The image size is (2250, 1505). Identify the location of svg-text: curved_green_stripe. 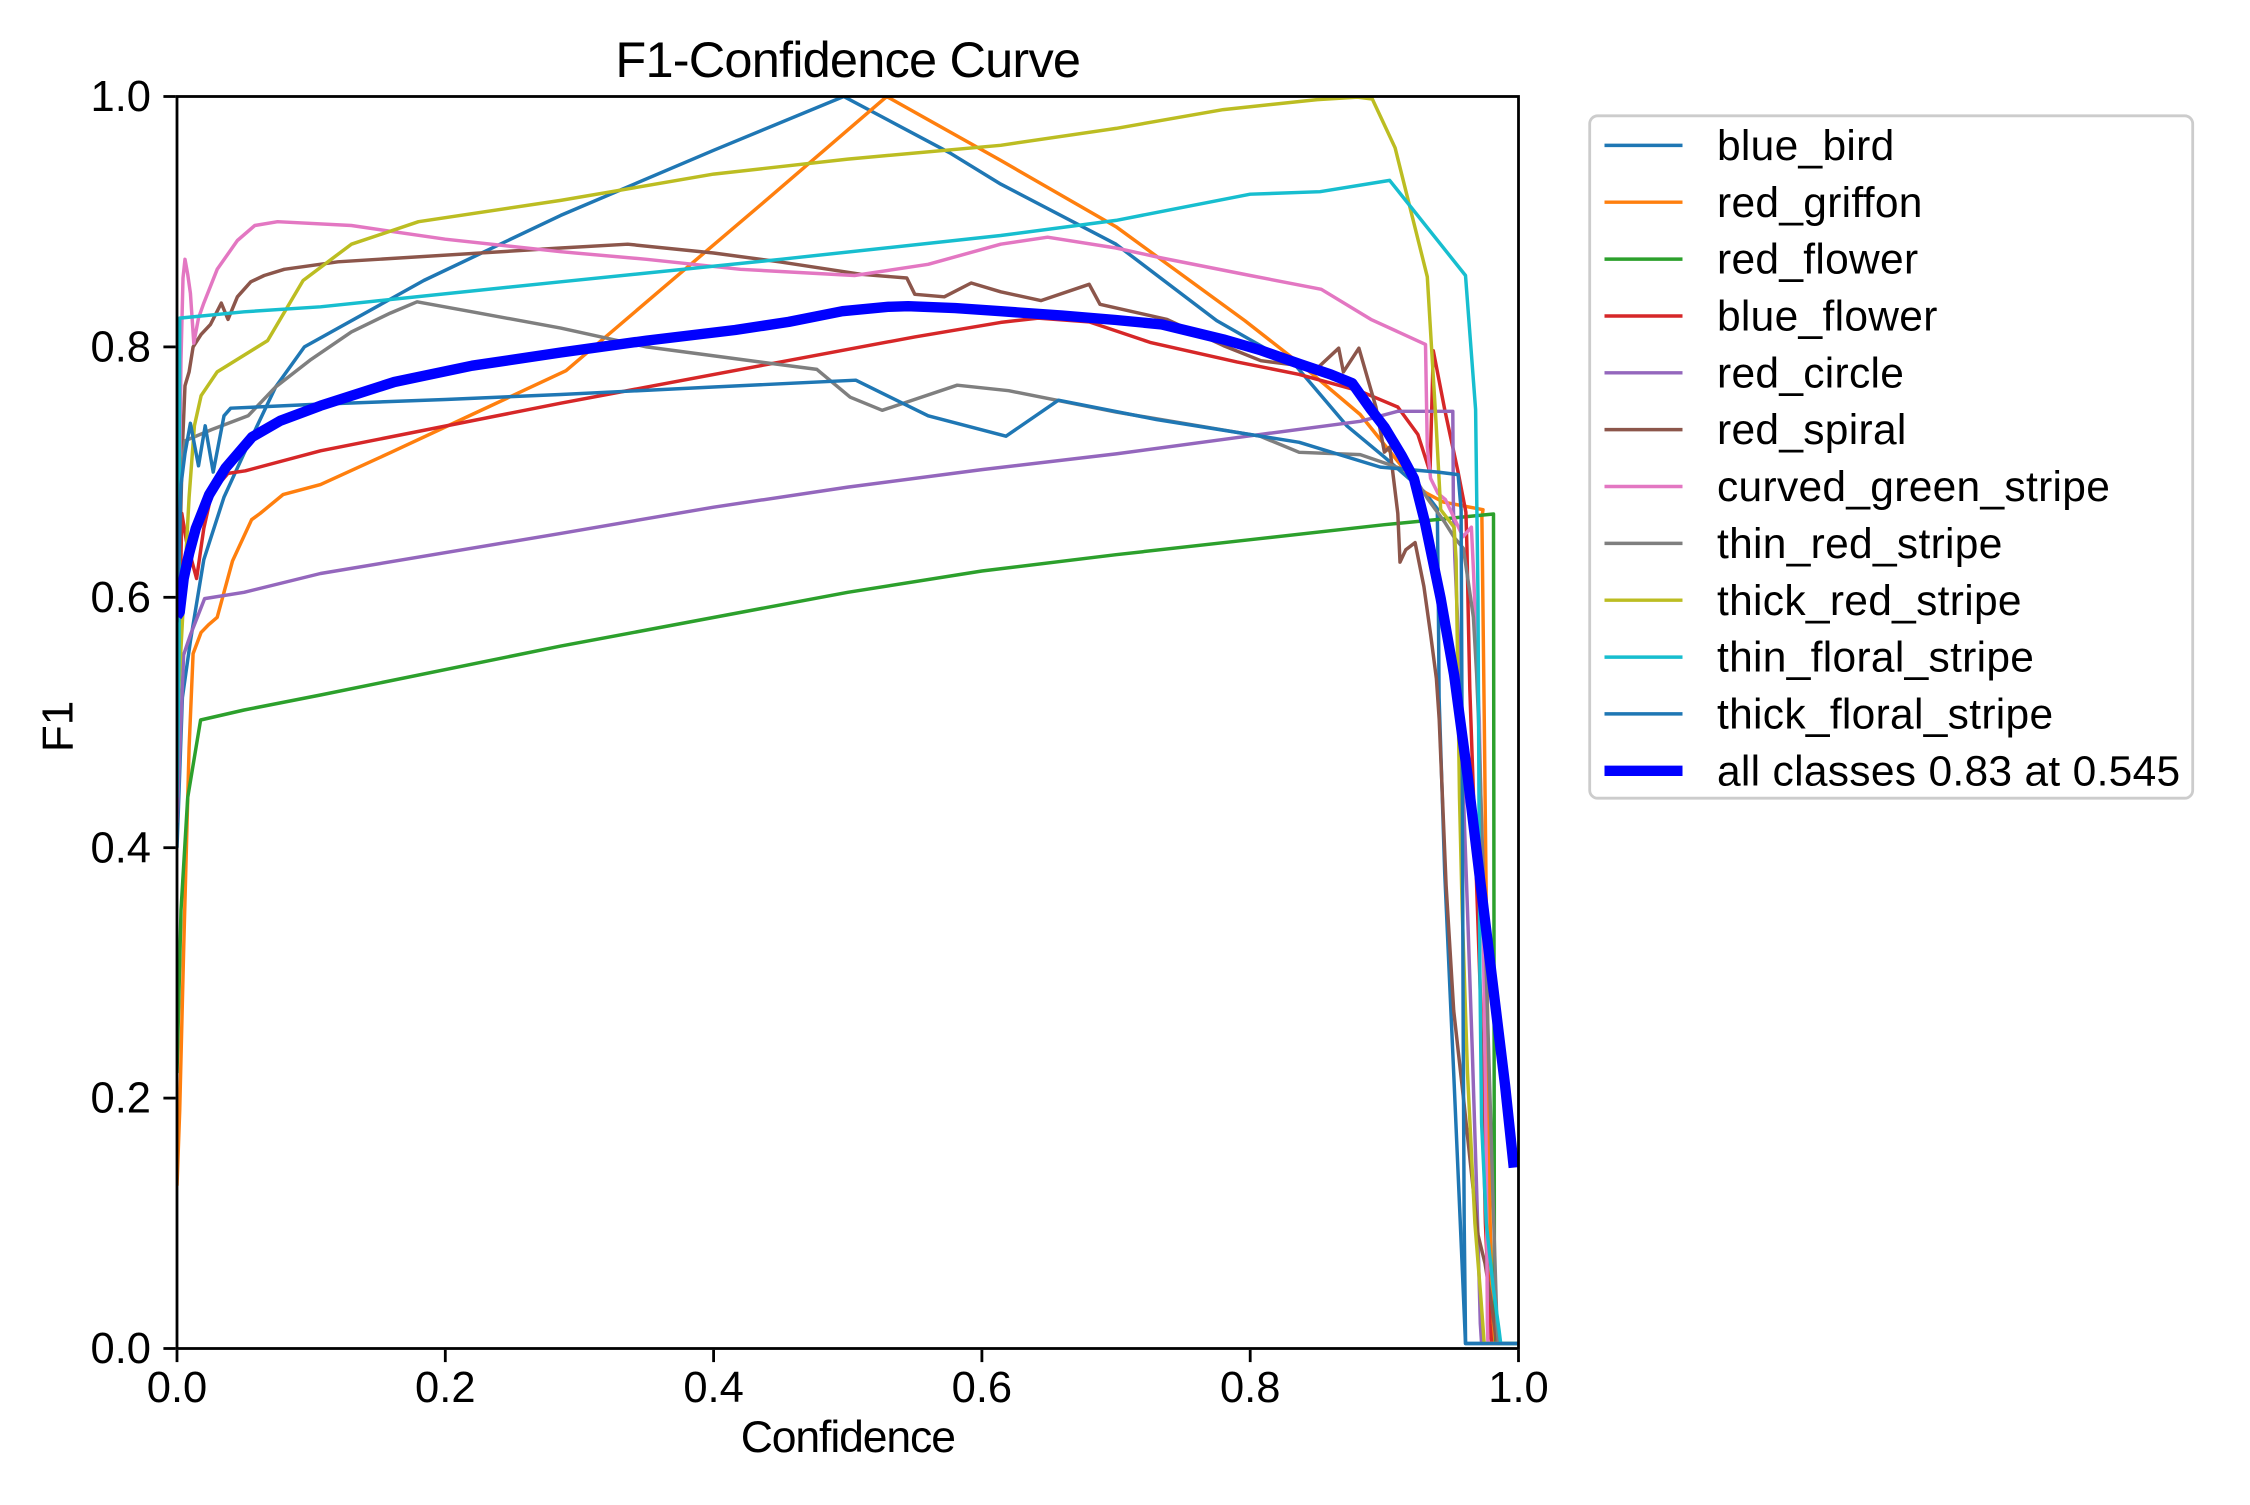
(1913, 487).